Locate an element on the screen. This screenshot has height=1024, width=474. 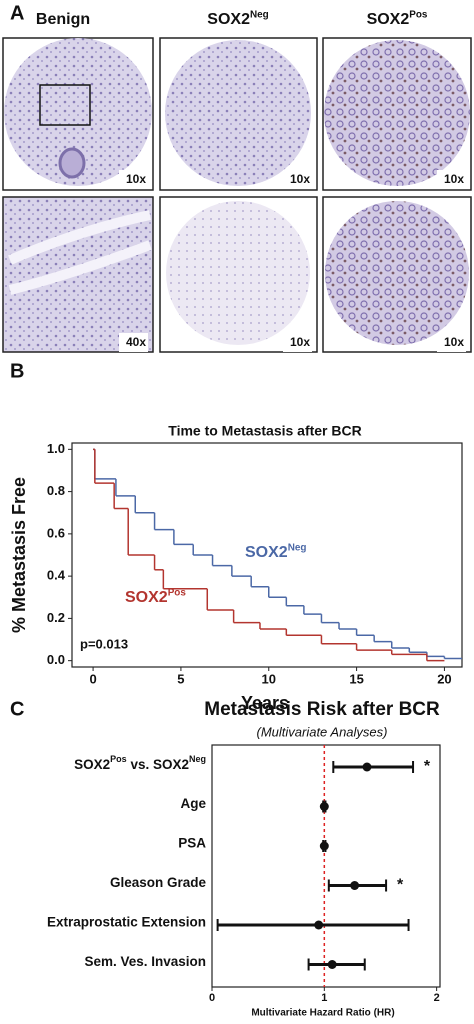
chart-title: Time to Metastasis after BCR is located at coordinates (264, 431).